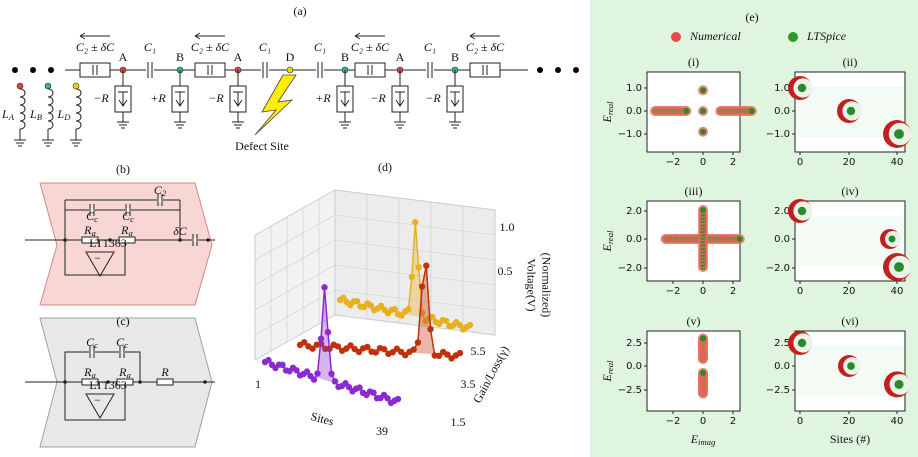 The width and height of the screenshot is (918, 457). What do you see at coordinates (385, 167) in the screenshot?
I see `label: (d)` at bounding box center [385, 167].